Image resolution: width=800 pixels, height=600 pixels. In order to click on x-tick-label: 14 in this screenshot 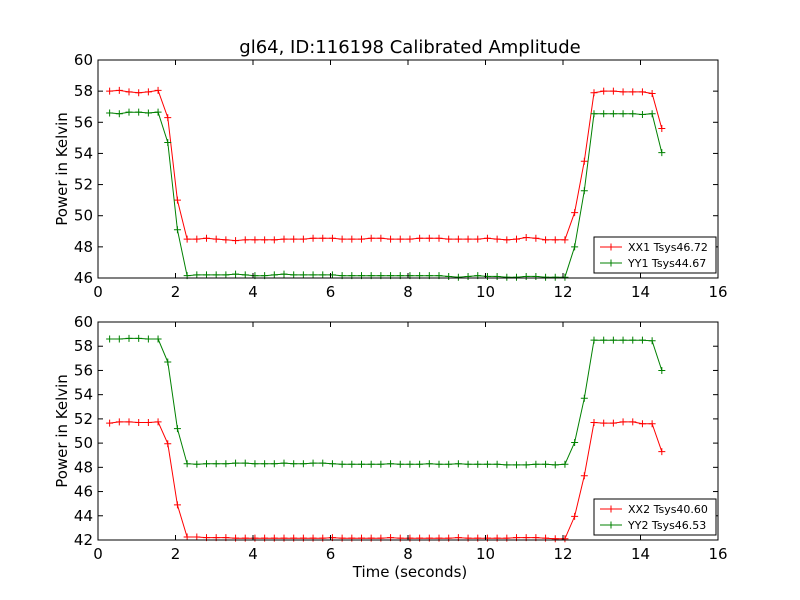, I will do `click(640, 554)`.